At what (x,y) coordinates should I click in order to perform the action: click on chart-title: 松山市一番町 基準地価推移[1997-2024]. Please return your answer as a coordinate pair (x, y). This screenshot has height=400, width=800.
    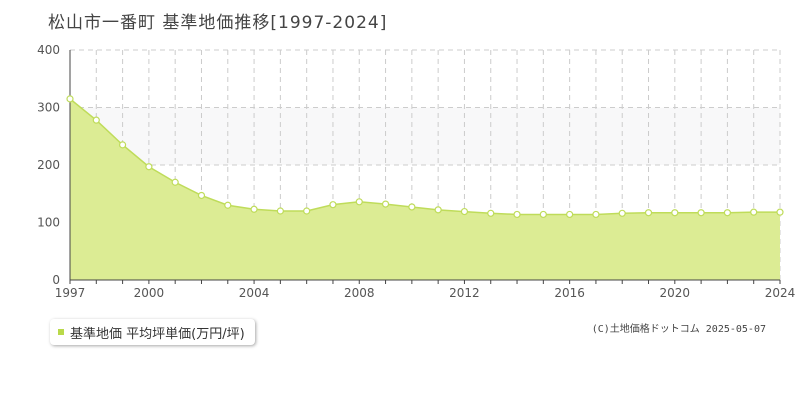
    Looking at the image, I should click on (218, 23).